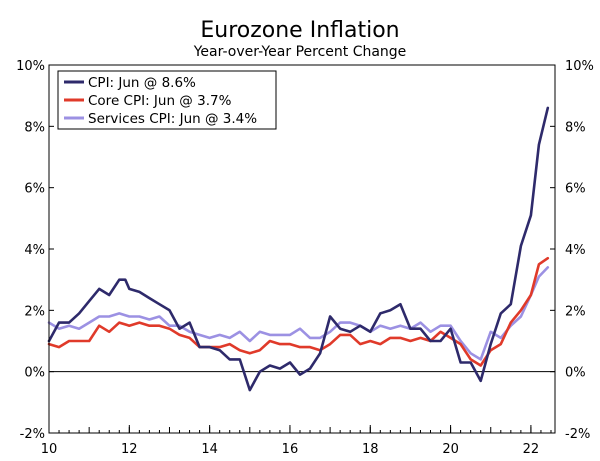  I want to click on x-tick-label: 22, so click(531, 449).